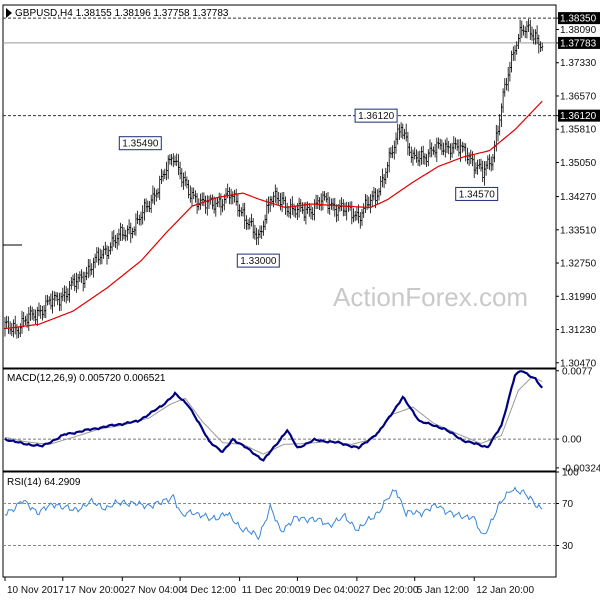  I want to click on time-tick-label: 10 Nov 2017, so click(35, 590).